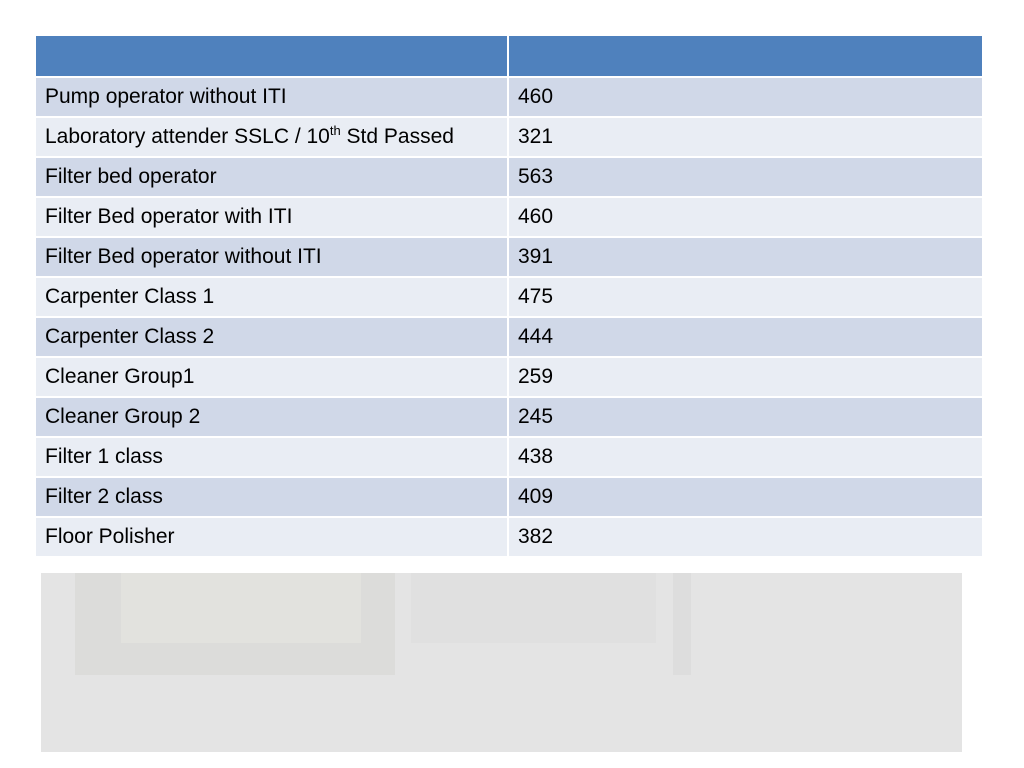 The height and width of the screenshot is (768, 1024). I want to click on row-label: Filter Bed operator with ITI, so click(271, 217).